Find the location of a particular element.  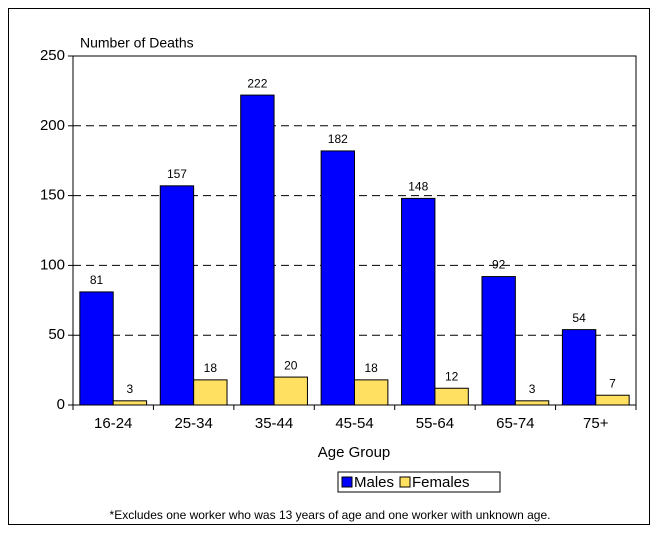

data-label: 81 is located at coordinates (97, 280).